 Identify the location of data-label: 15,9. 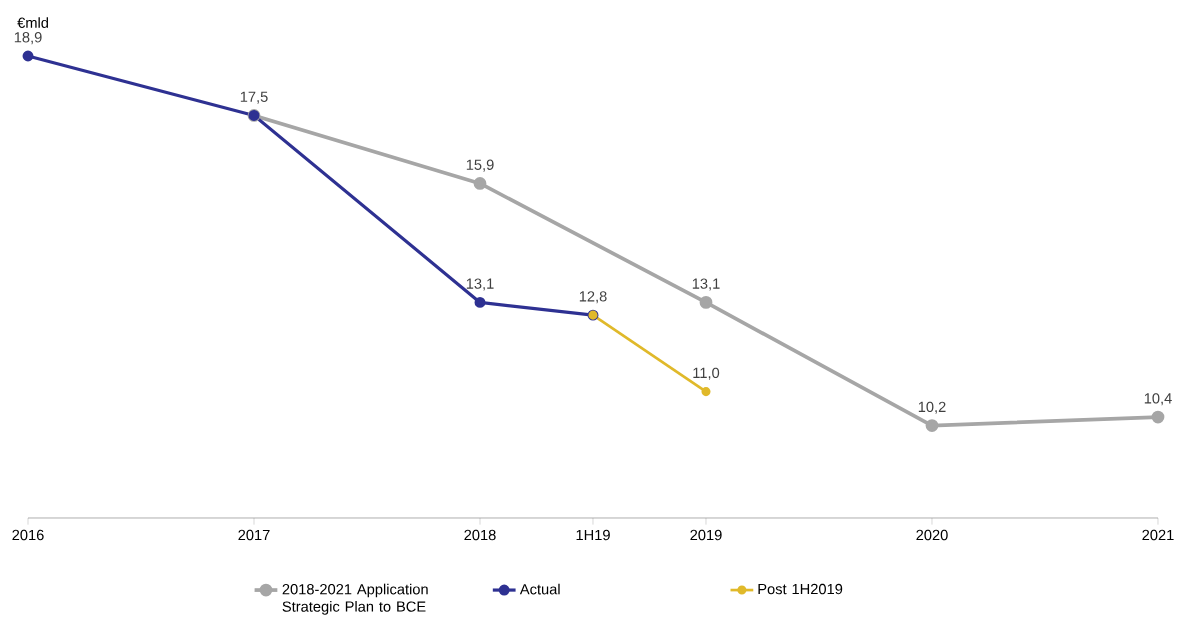
(480, 165).